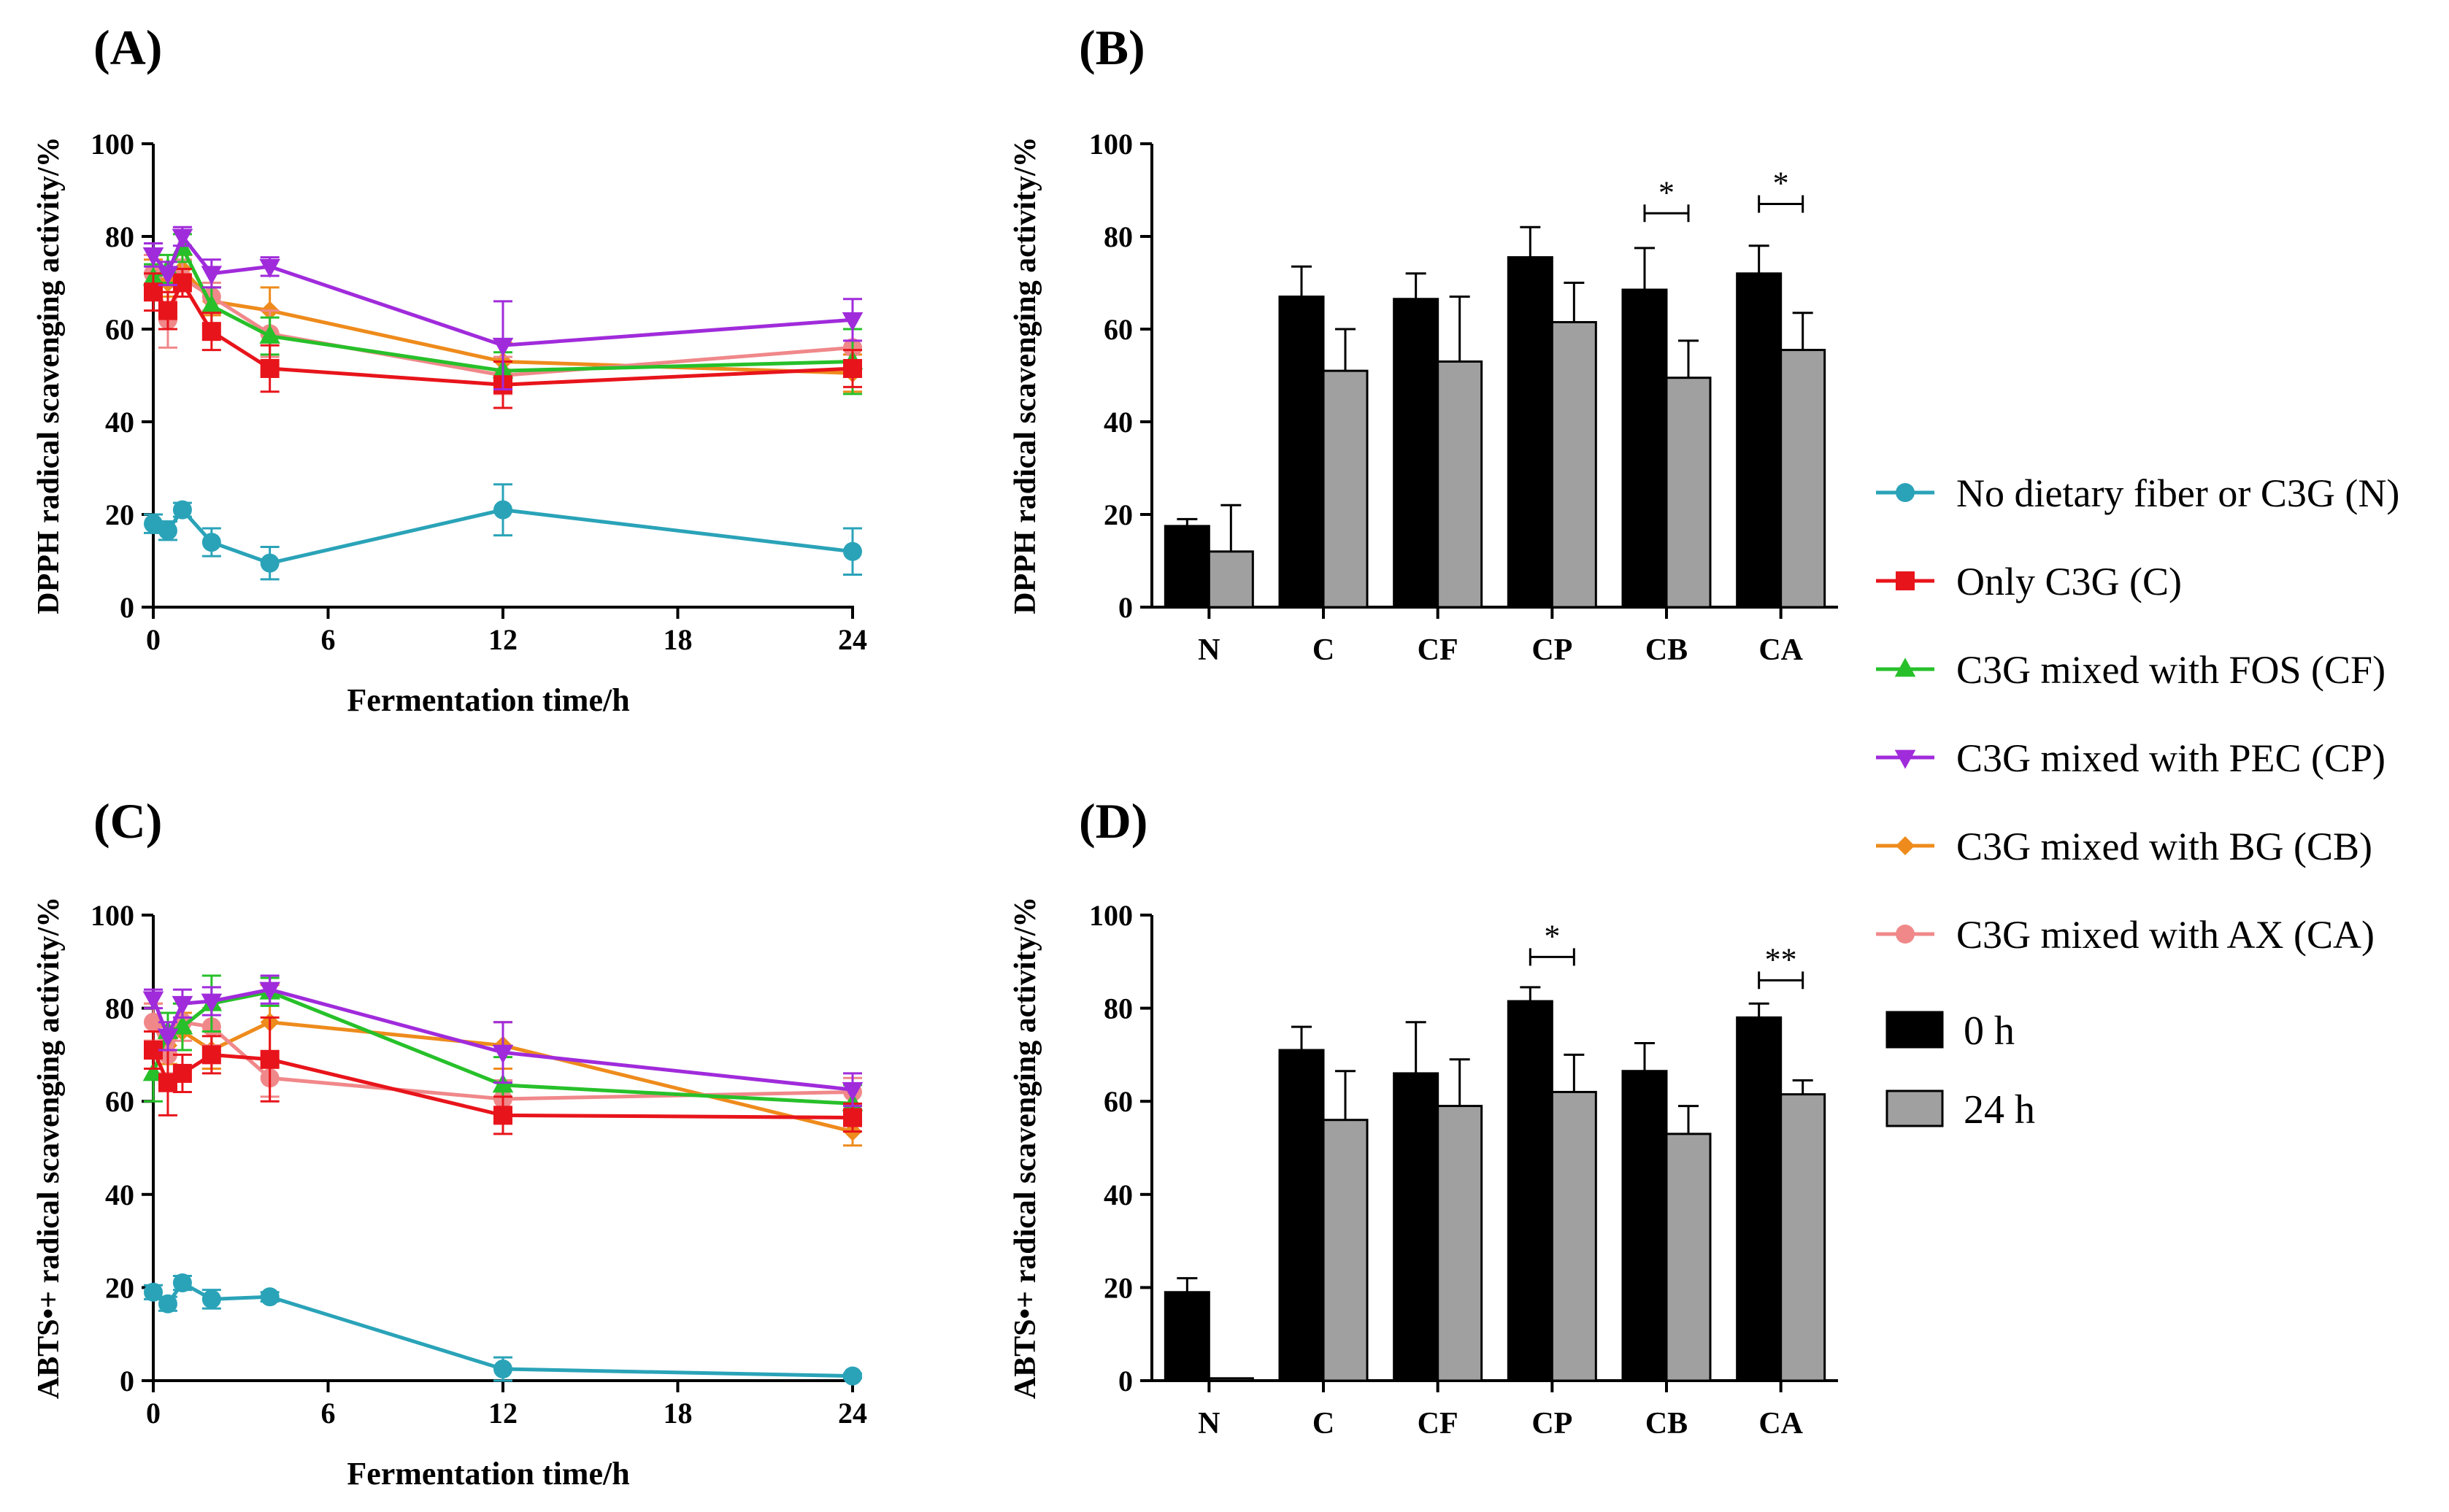 This screenshot has width=2449, height=1512. What do you see at coordinates (1905, 493) in the screenshot?
I see `legend-marker-N` at bounding box center [1905, 493].